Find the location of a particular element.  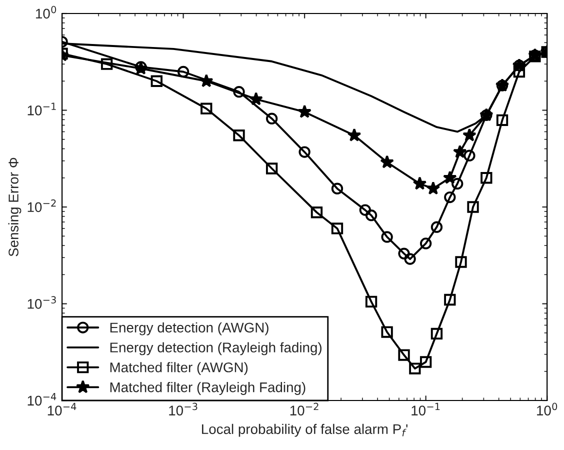

y-axis-title: Sensing Error Φ is located at coordinates (15, 207).